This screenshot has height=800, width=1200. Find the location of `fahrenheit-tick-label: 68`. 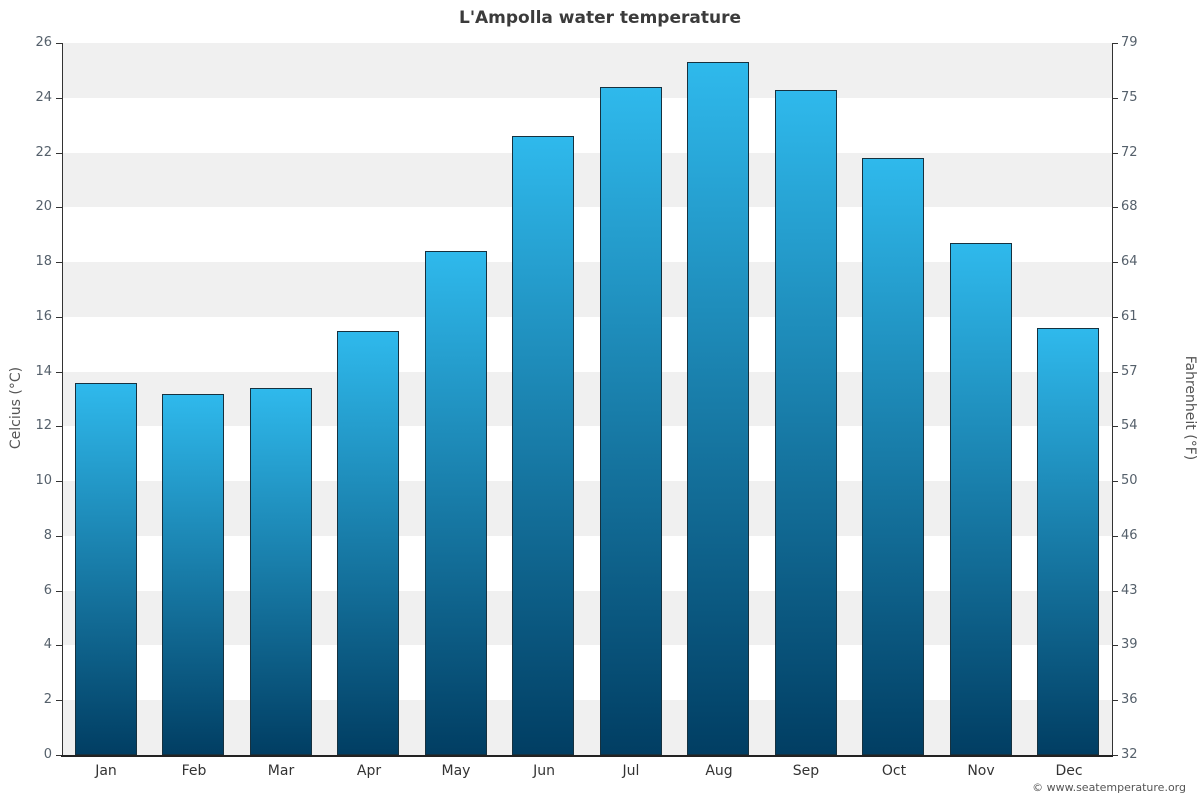

fahrenheit-tick-label: 68 is located at coordinates (1129, 207).